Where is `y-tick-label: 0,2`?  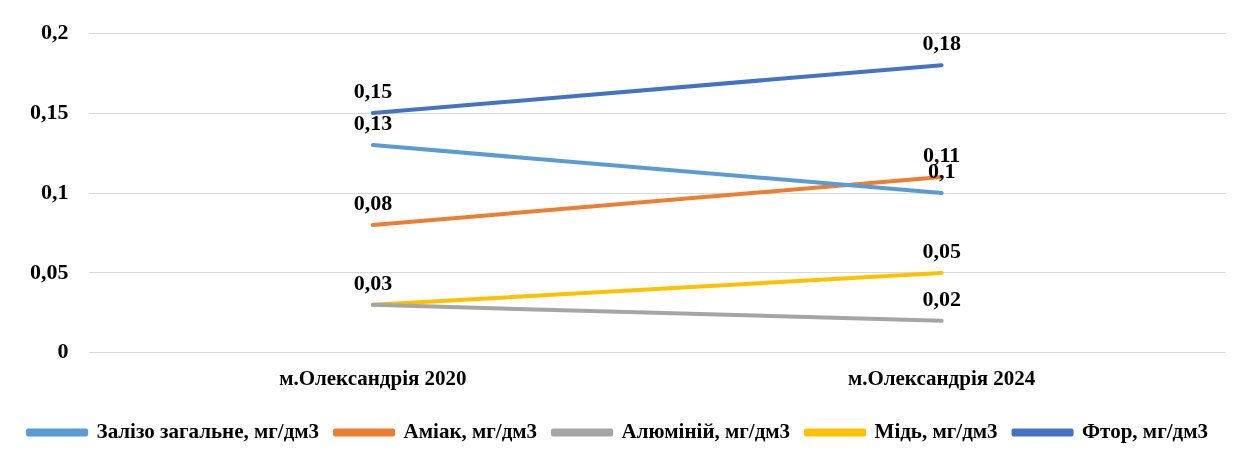
y-tick-label: 0,2 is located at coordinates (55, 31).